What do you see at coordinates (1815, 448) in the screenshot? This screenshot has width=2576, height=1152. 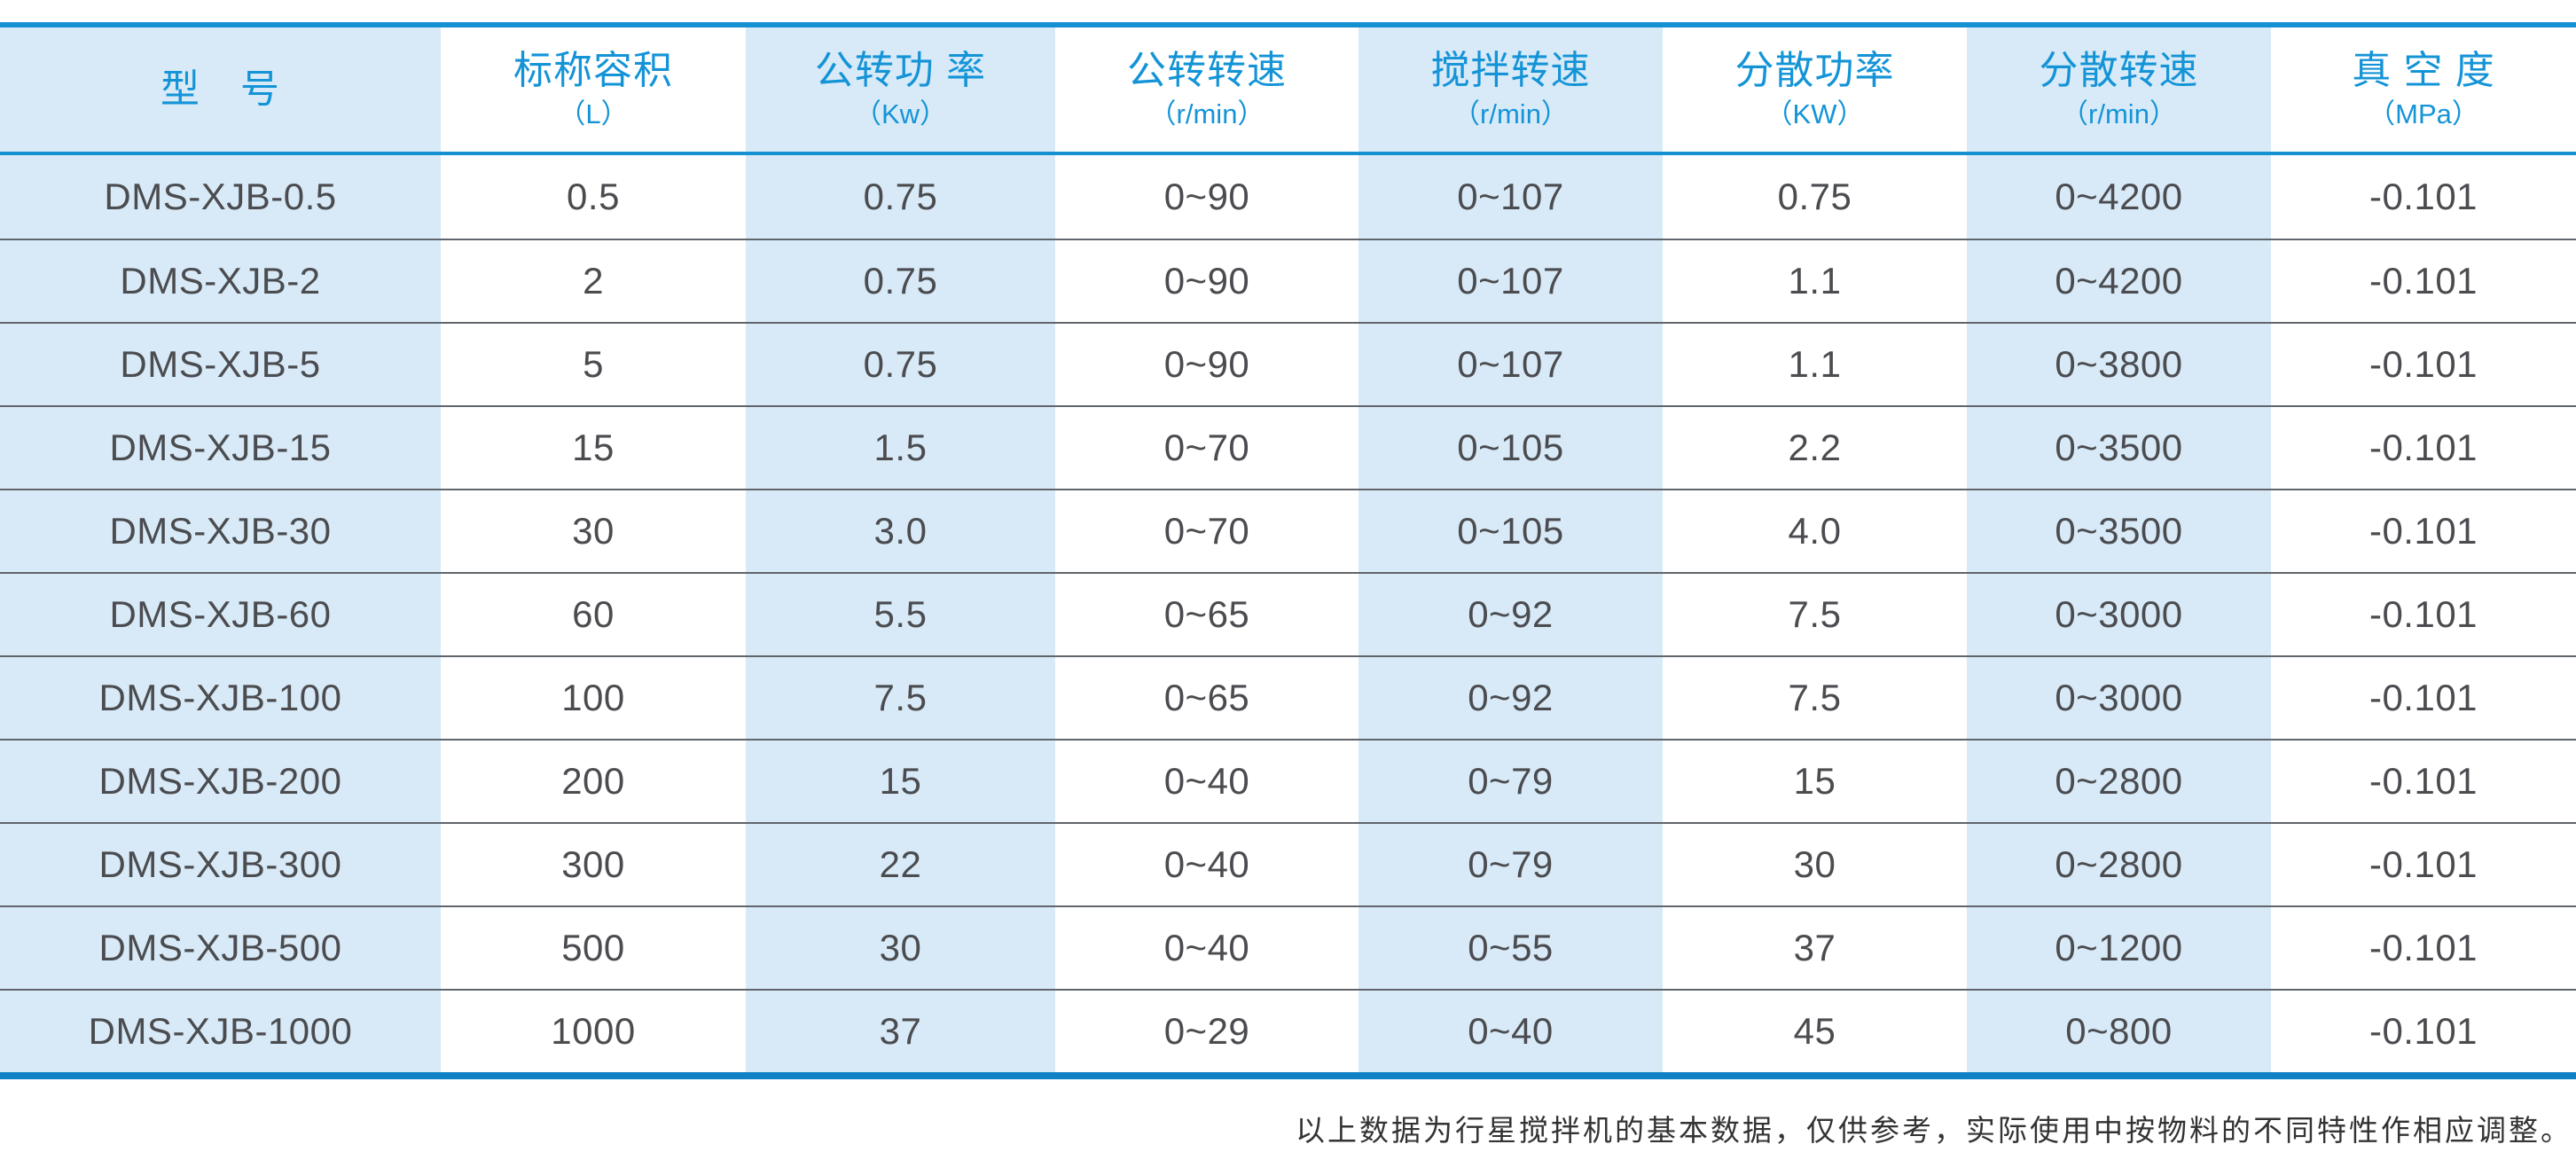 I see `table-cell-dispersion-power: 2.2` at bounding box center [1815, 448].